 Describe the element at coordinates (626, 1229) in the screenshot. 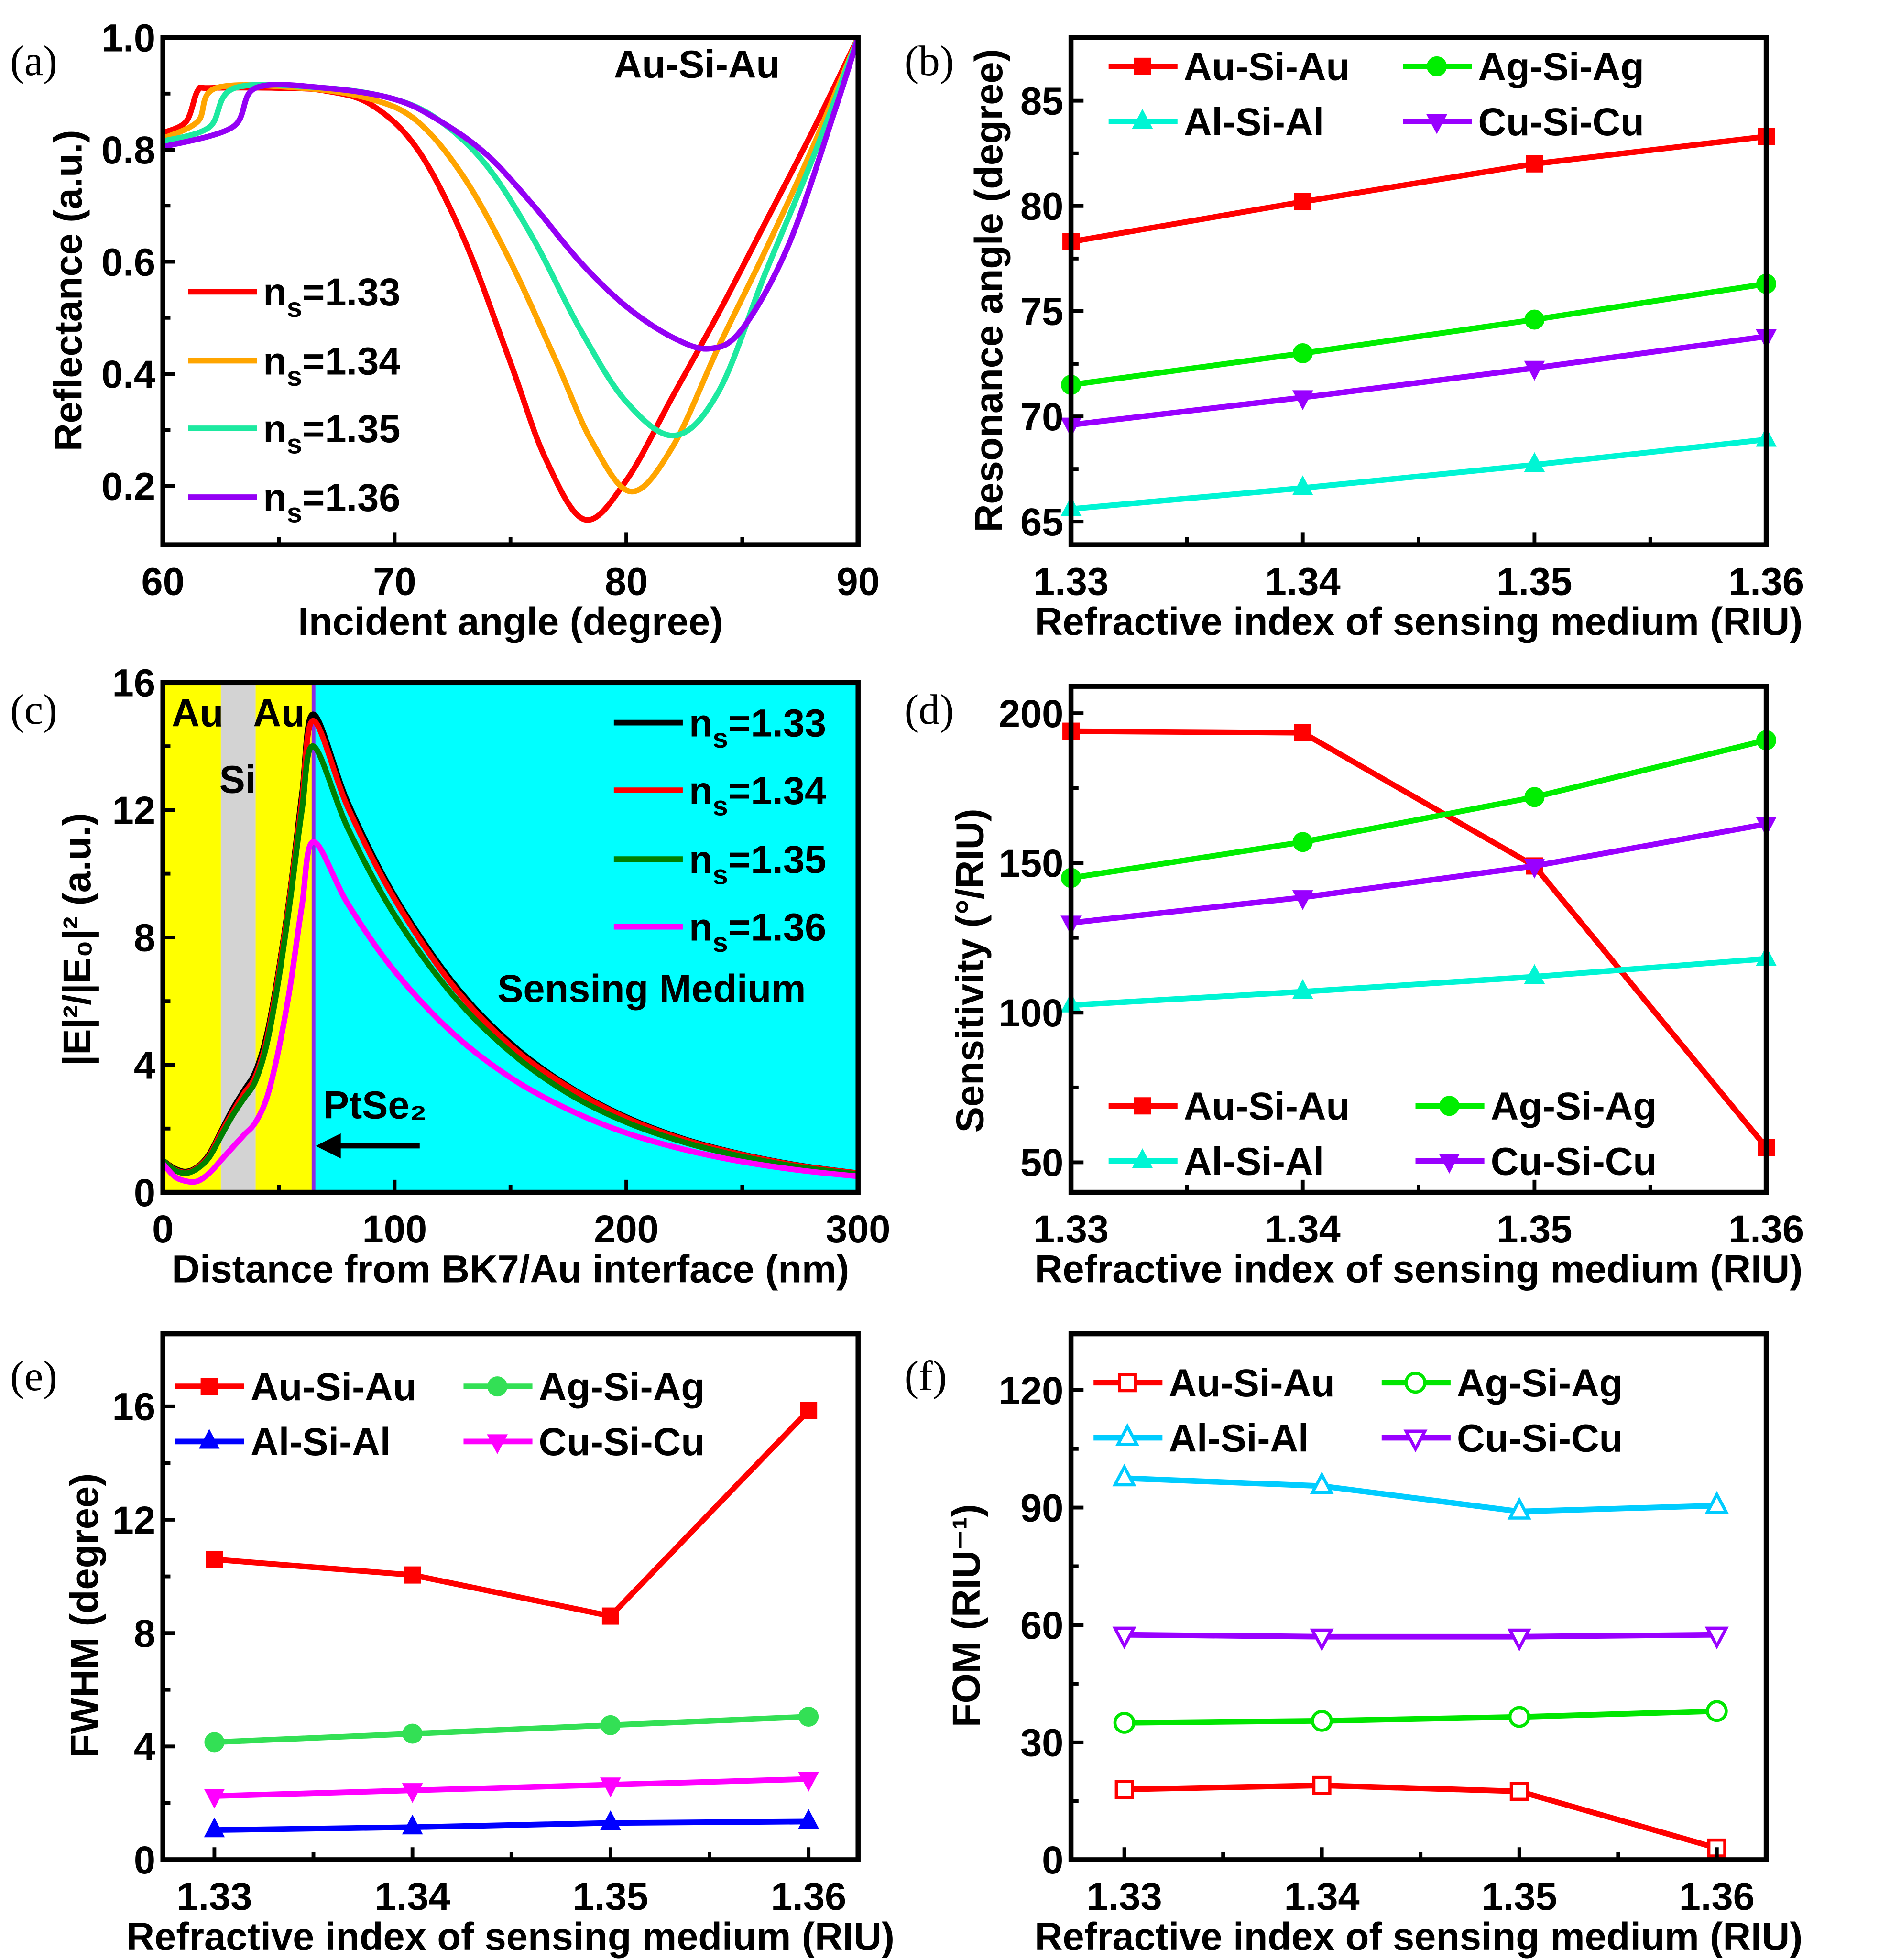

I see `x-tick-label: 200` at that location.